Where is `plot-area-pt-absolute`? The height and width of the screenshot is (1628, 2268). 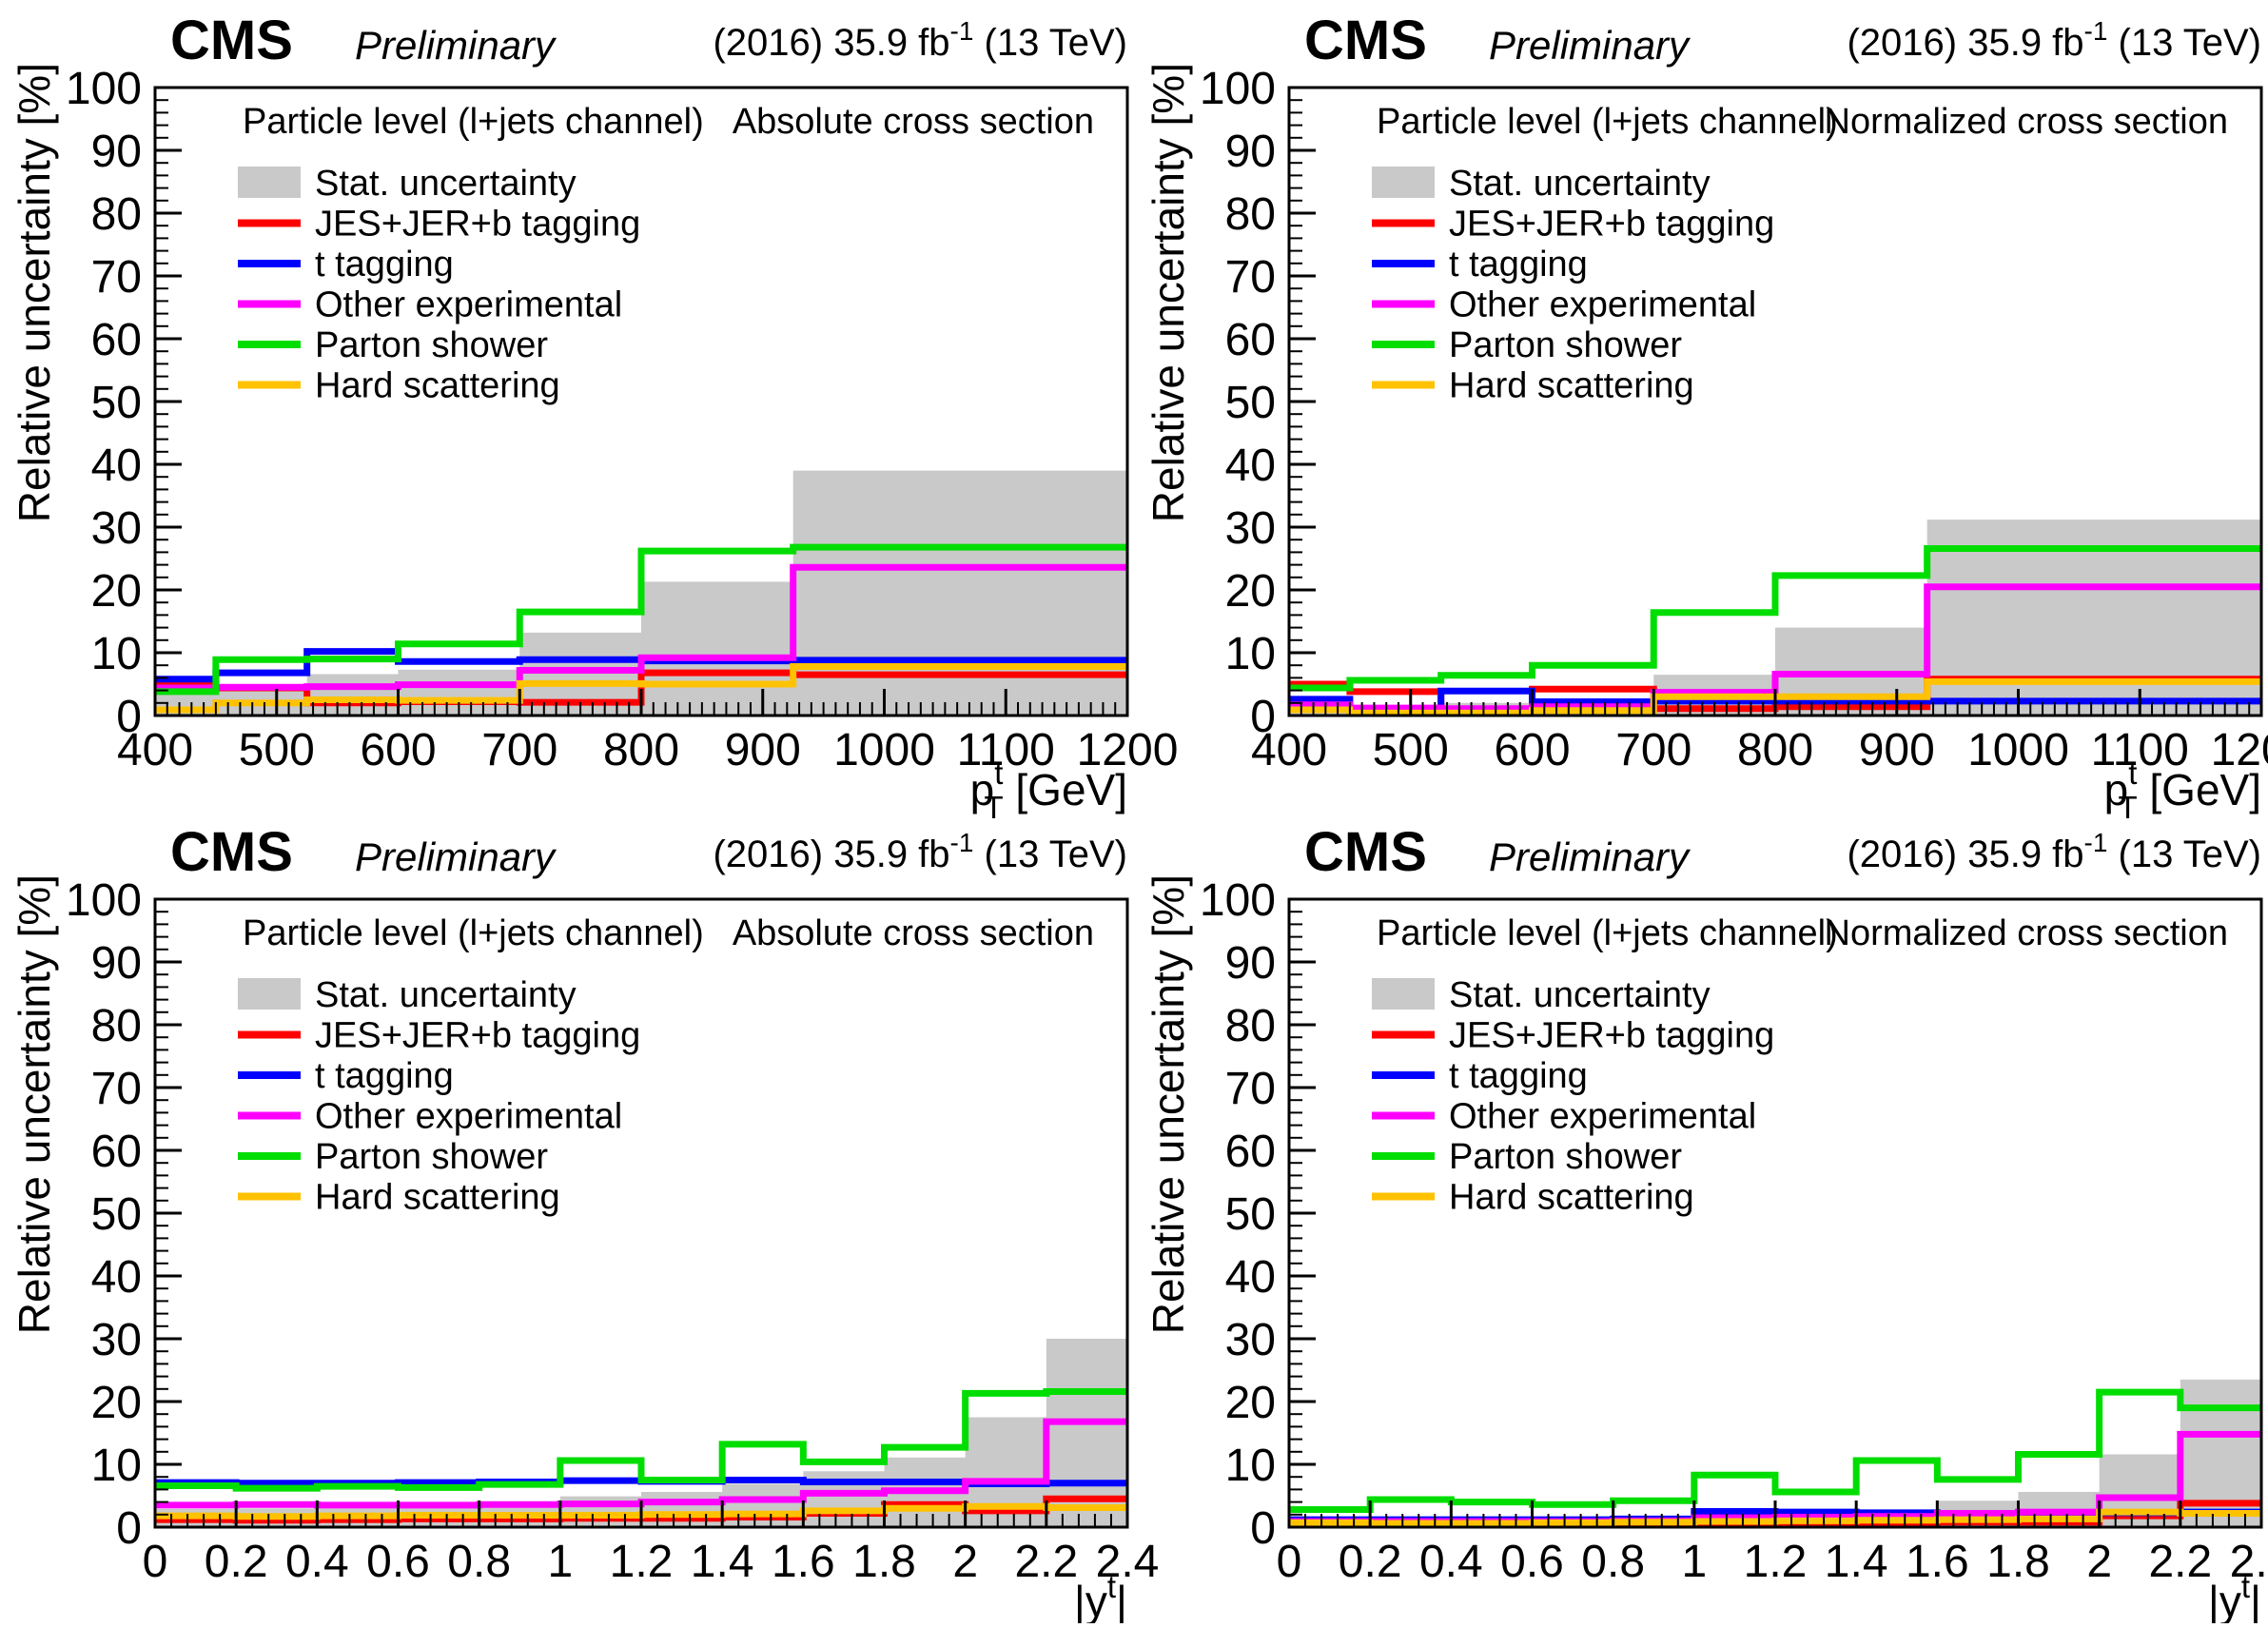 plot-area-pt-absolute is located at coordinates (641, 593).